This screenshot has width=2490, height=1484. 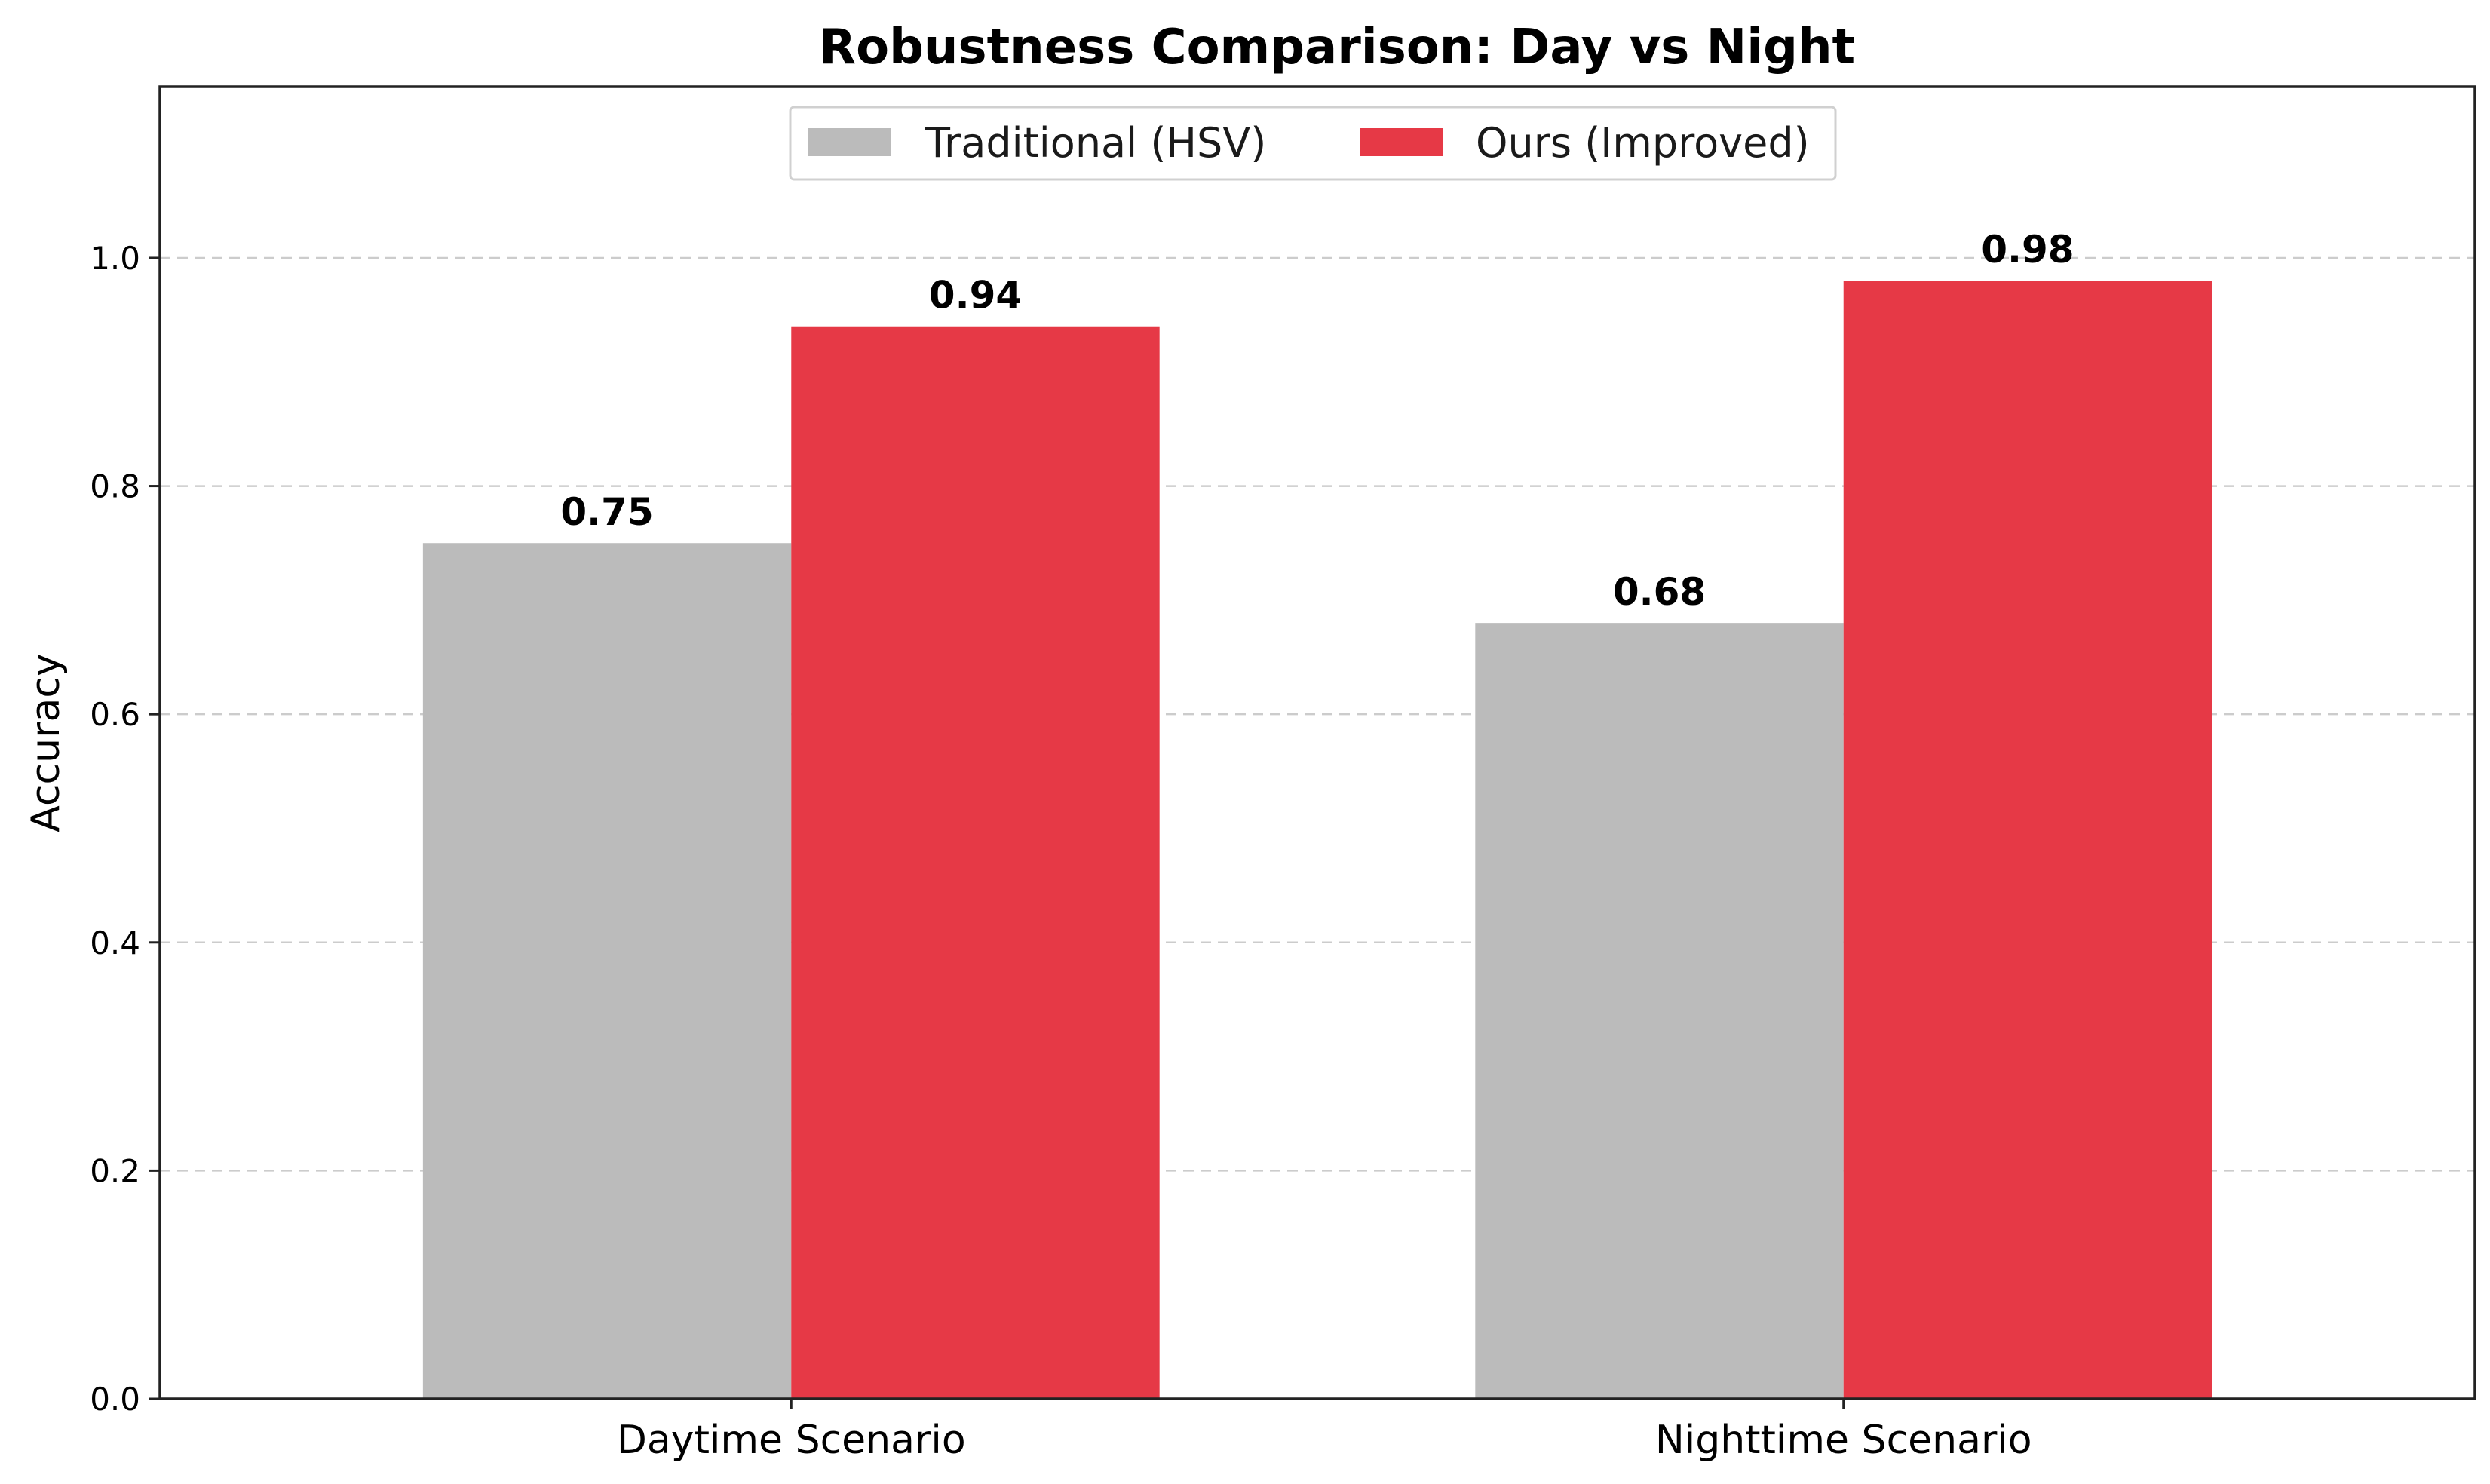 What do you see at coordinates (975, 295) in the screenshot?
I see `value-label-ours-improved-daytime-scenario: 0.94` at bounding box center [975, 295].